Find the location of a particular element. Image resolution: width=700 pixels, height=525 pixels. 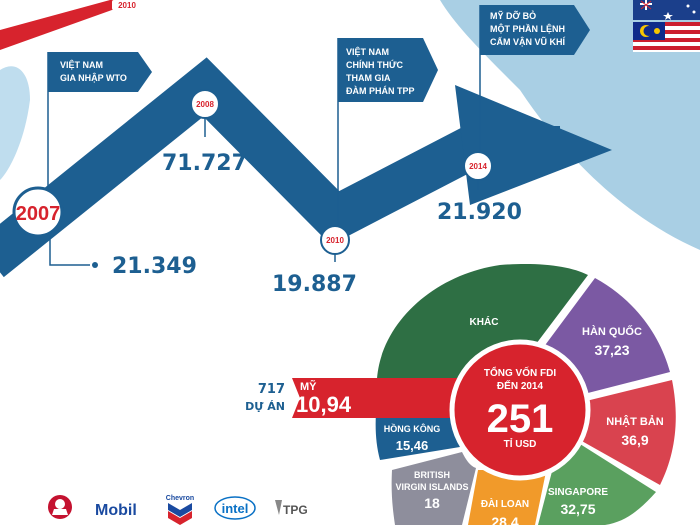

segment-value-dai-loan: 28,4 is located at coordinates (504, 519).